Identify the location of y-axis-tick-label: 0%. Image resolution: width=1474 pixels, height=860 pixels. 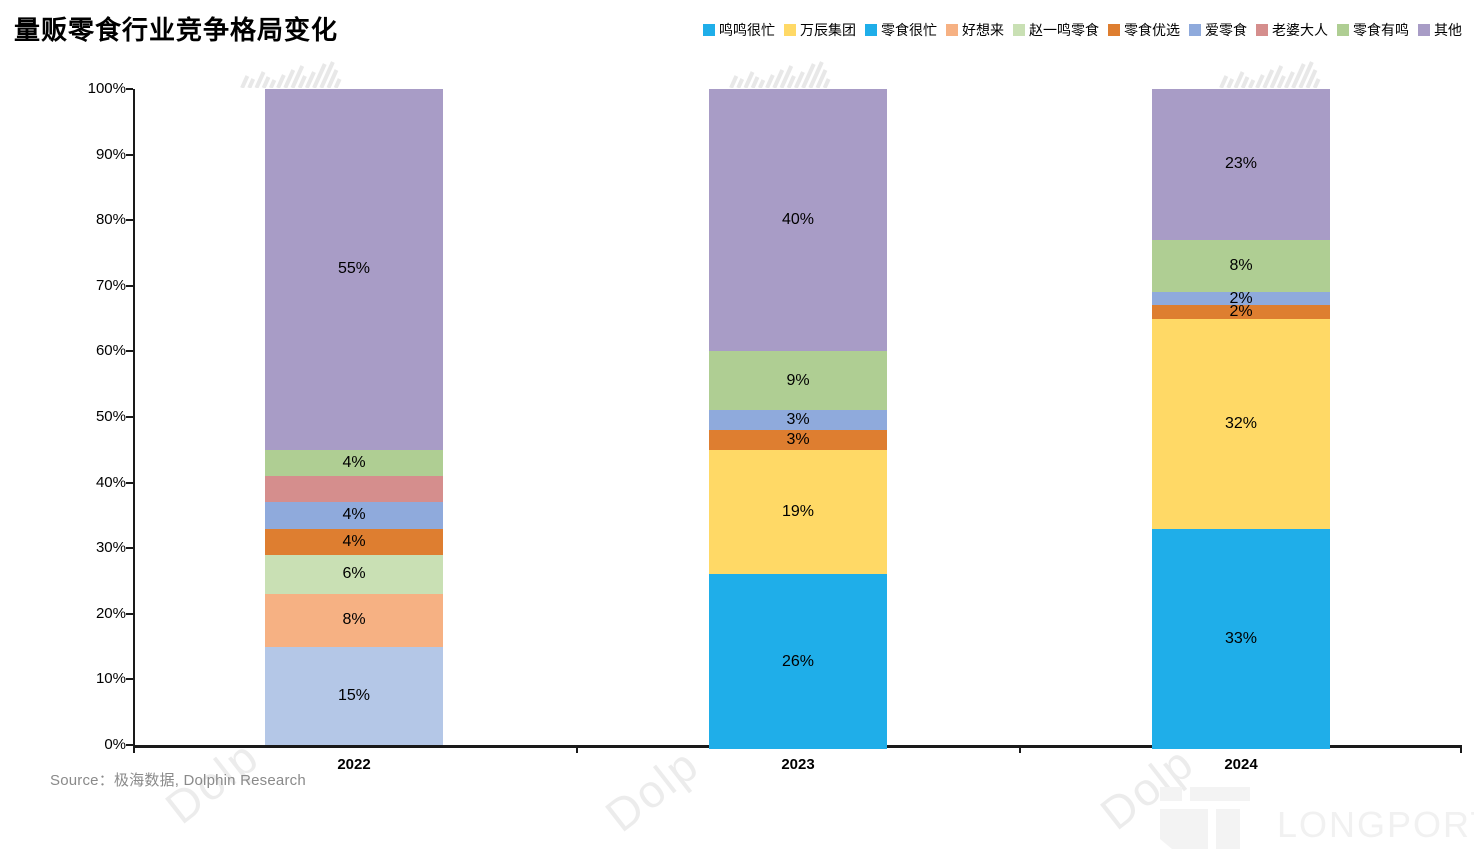
(115, 744).